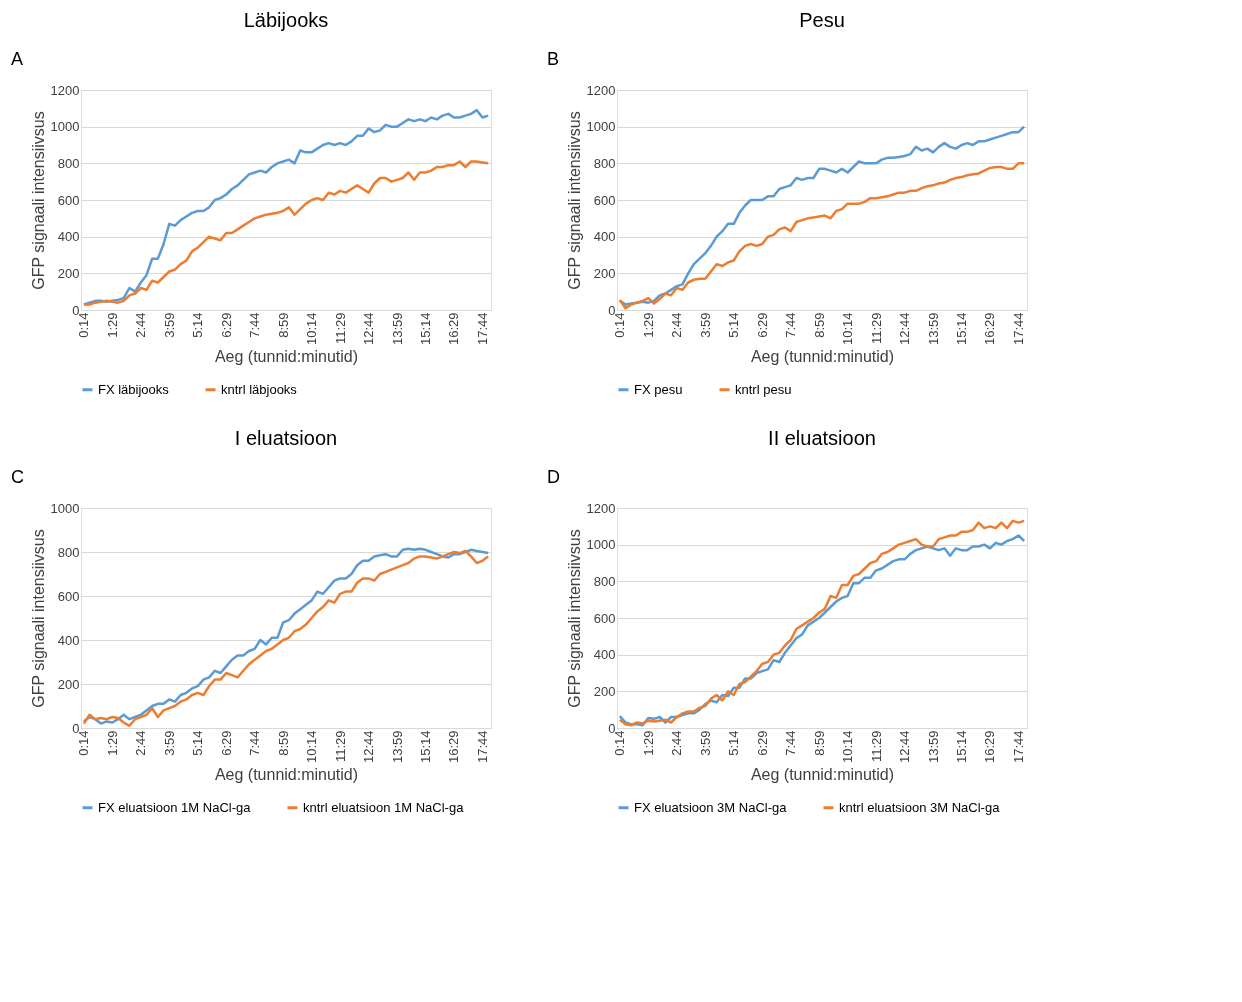 The height and width of the screenshot is (1002, 1242). I want to click on text: A, so click(17, 59).